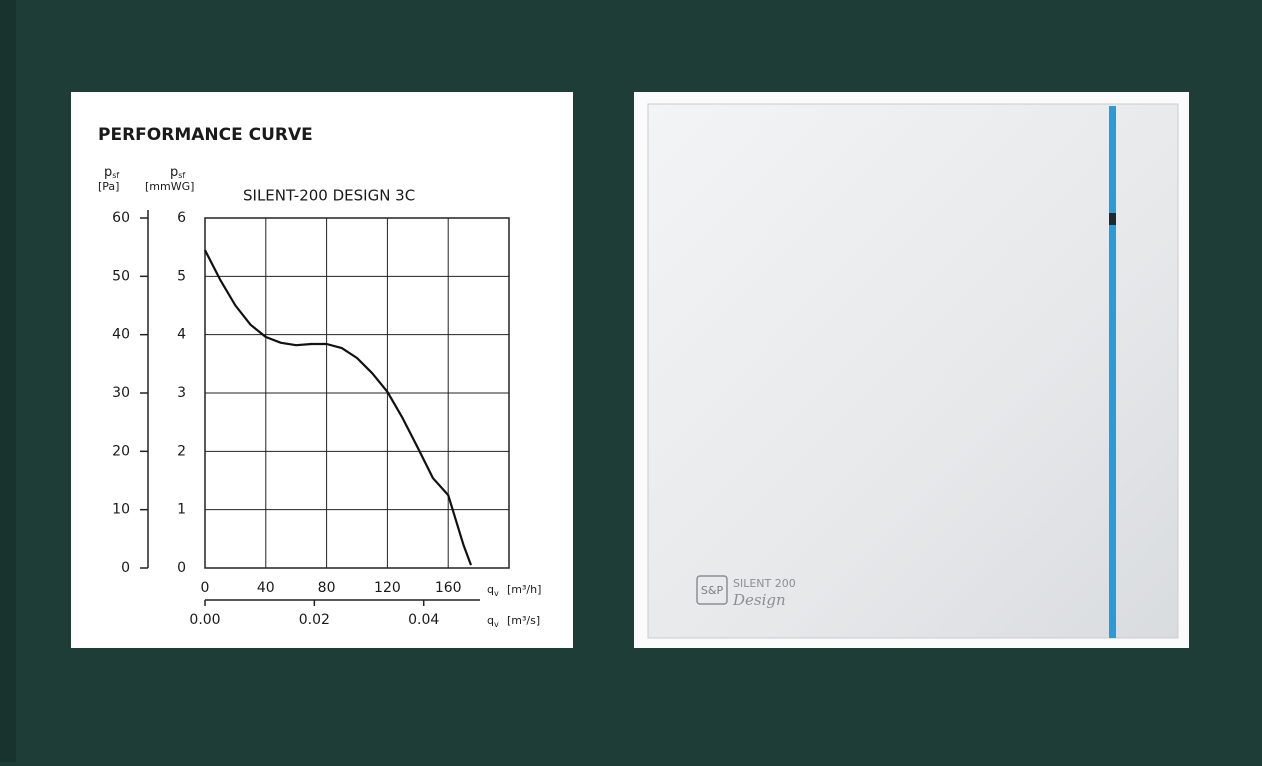  What do you see at coordinates (181, 451) in the screenshot?
I see `y2-tick-label: 2` at bounding box center [181, 451].